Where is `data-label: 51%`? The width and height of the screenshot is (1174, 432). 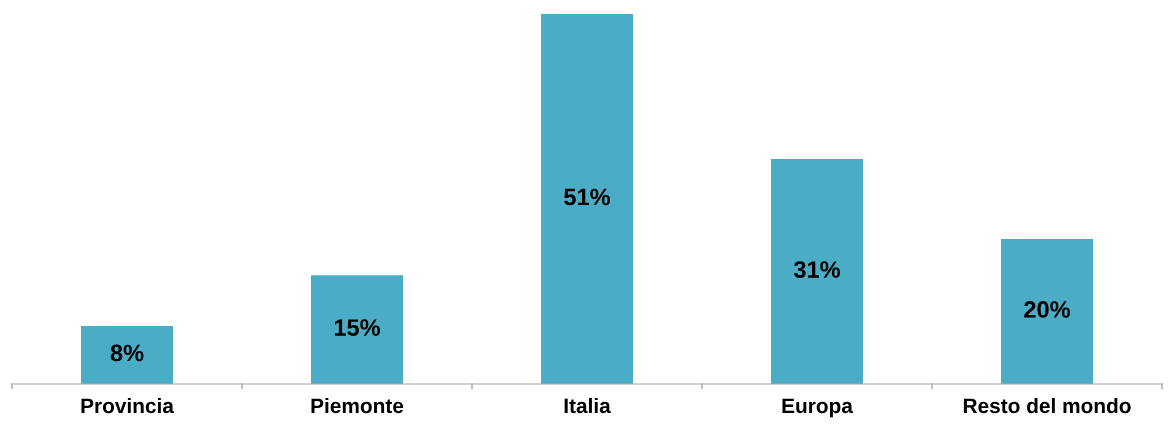 data-label: 51% is located at coordinates (587, 197).